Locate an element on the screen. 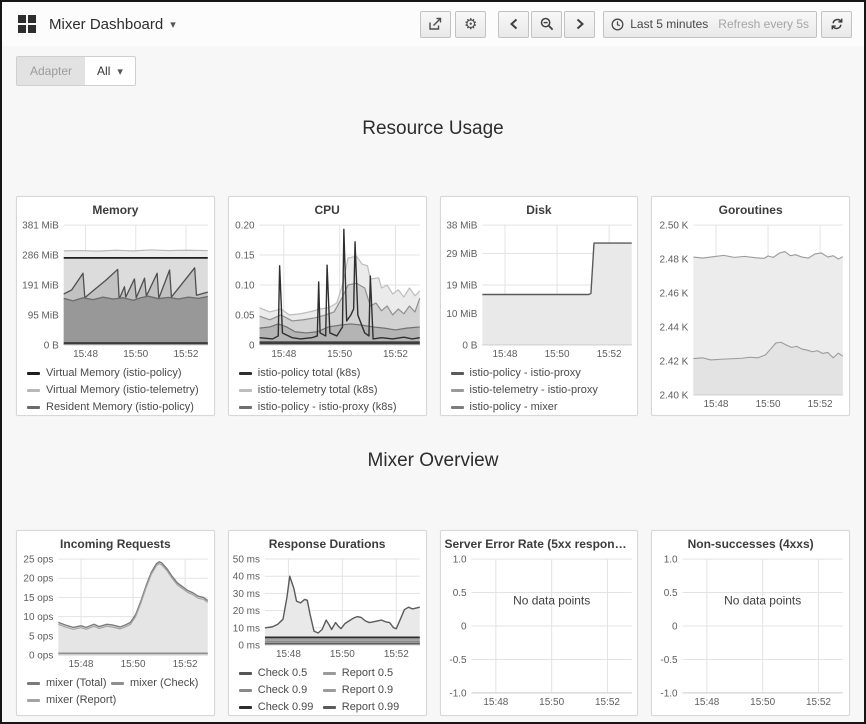 This screenshot has height=724, width=866. legend-item: mixer (Check) is located at coordinates (154, 683).